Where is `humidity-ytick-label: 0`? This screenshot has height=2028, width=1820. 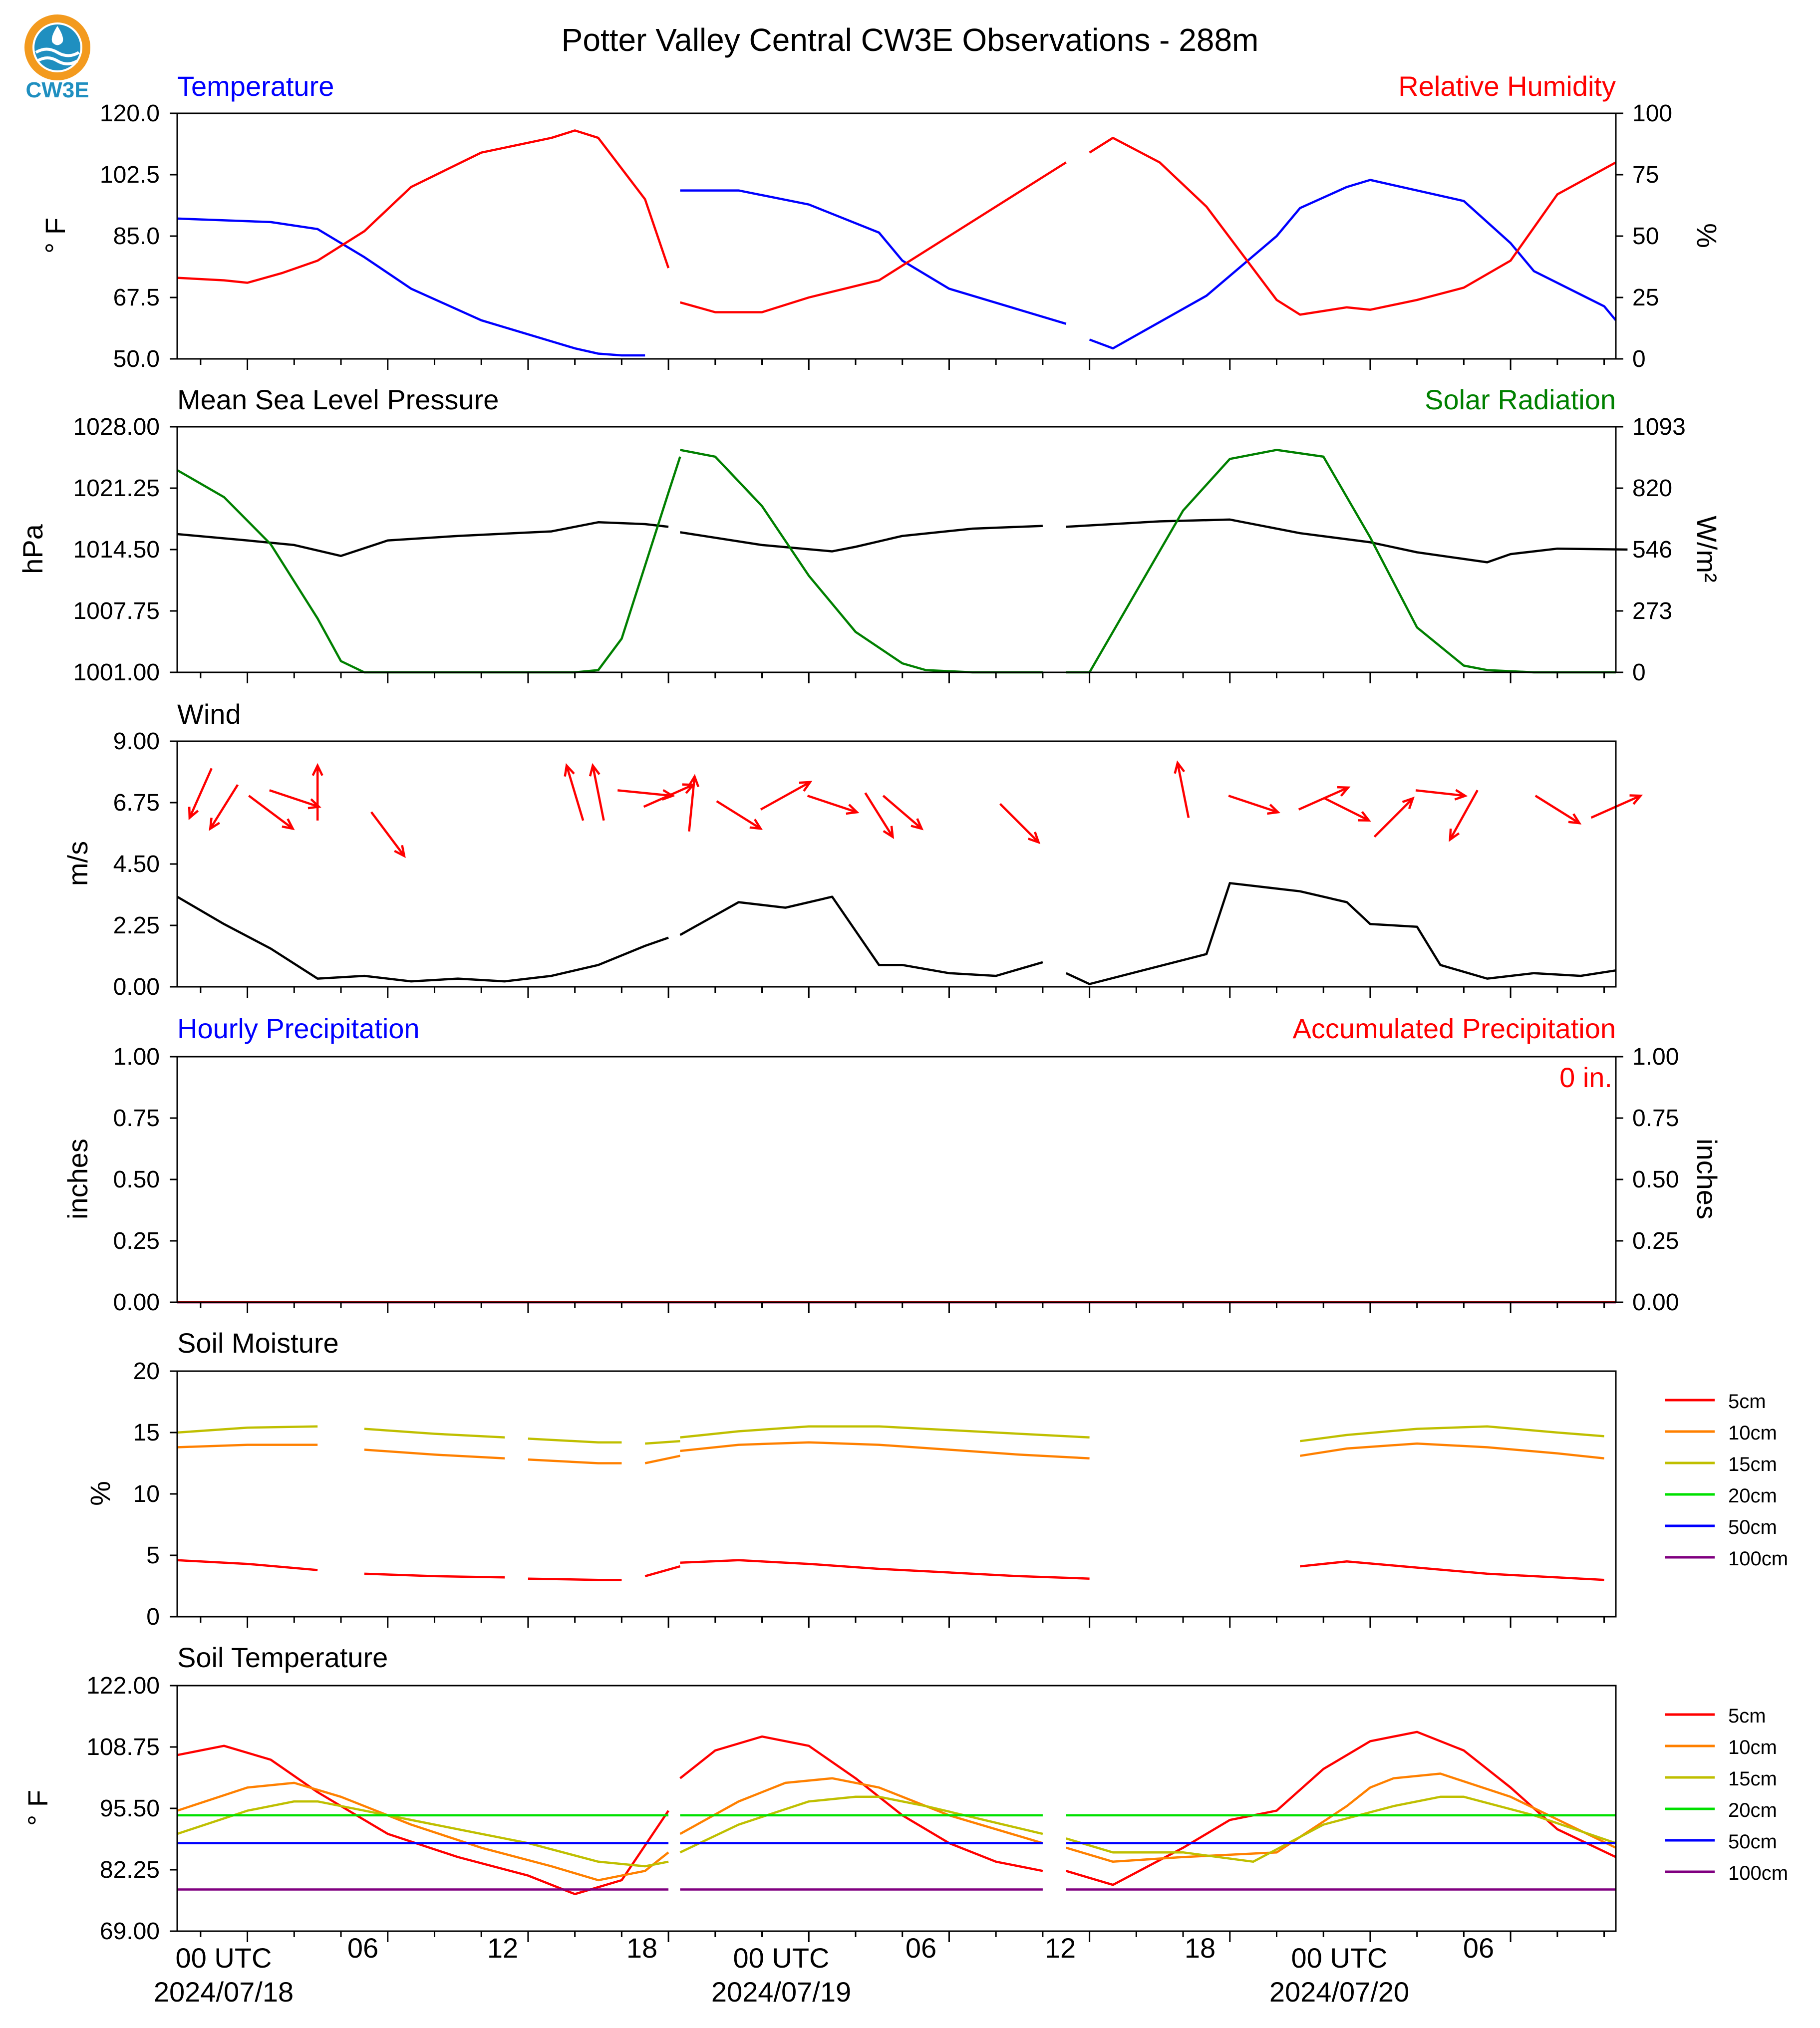 humidity-ytick-label: 0 is located at coordinates (1639, 359).